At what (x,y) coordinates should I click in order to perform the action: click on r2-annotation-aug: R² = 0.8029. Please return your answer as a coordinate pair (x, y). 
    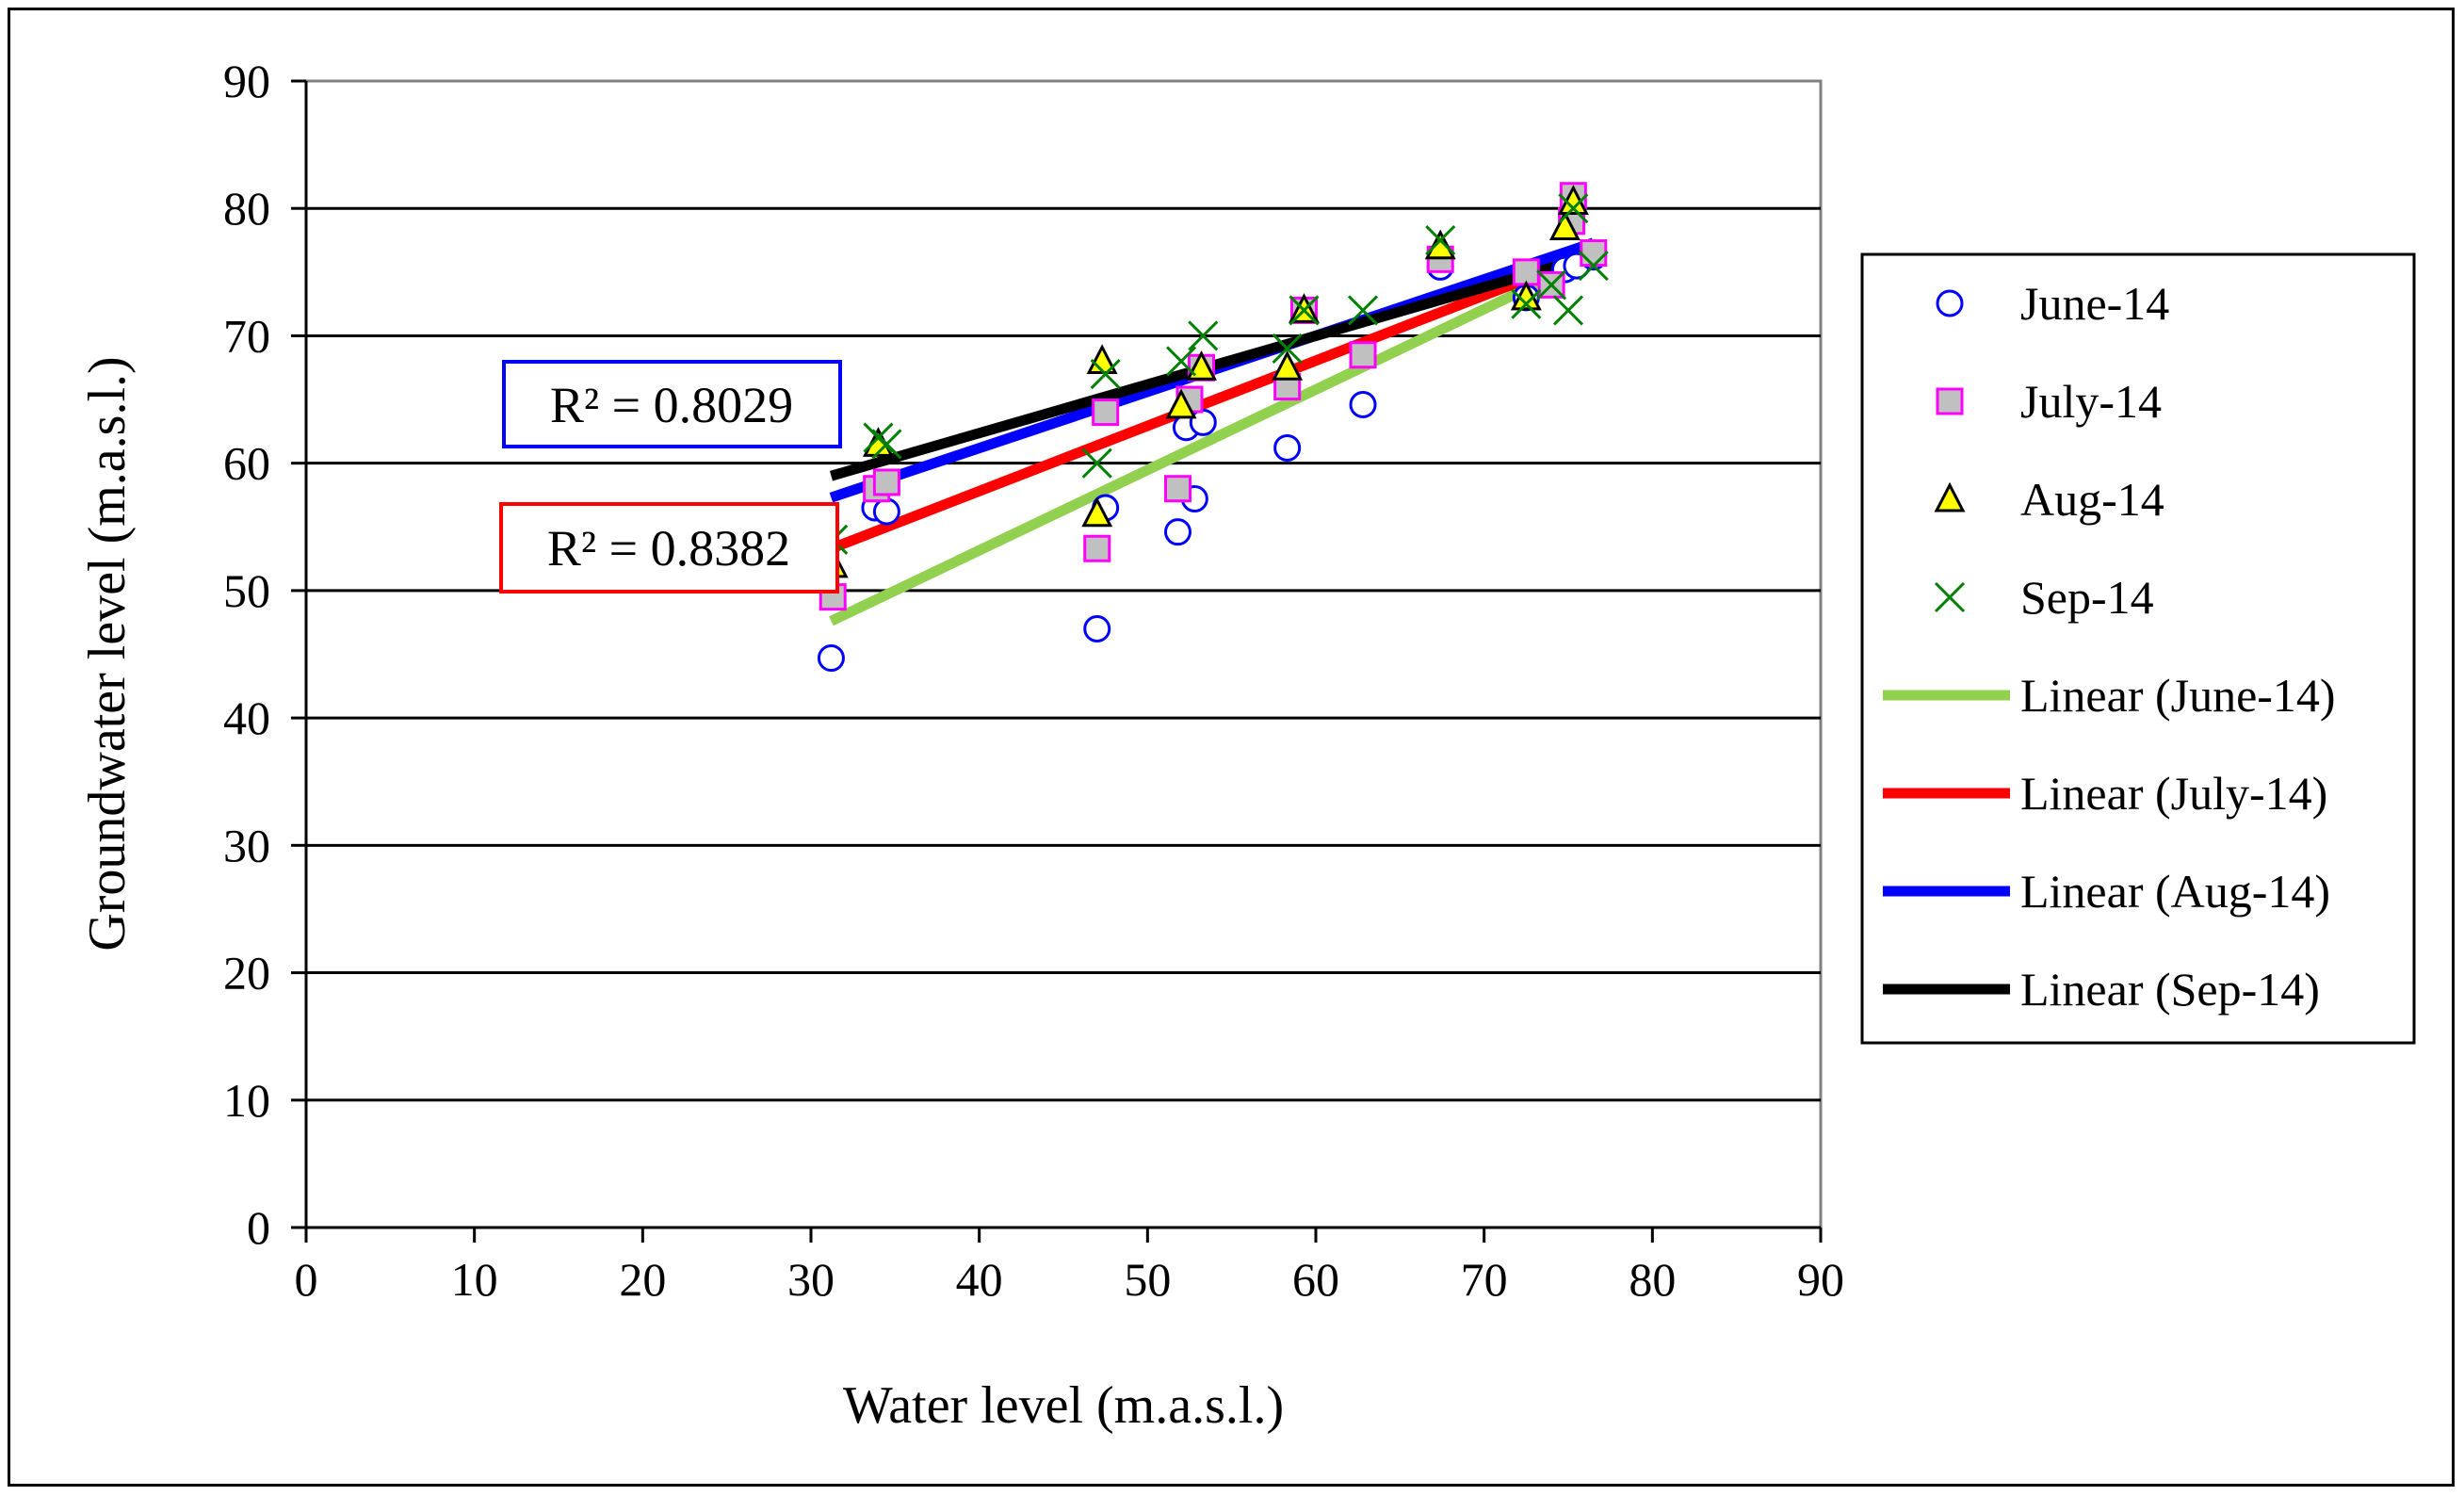
    Looking at the image, I should click on (672, 404).